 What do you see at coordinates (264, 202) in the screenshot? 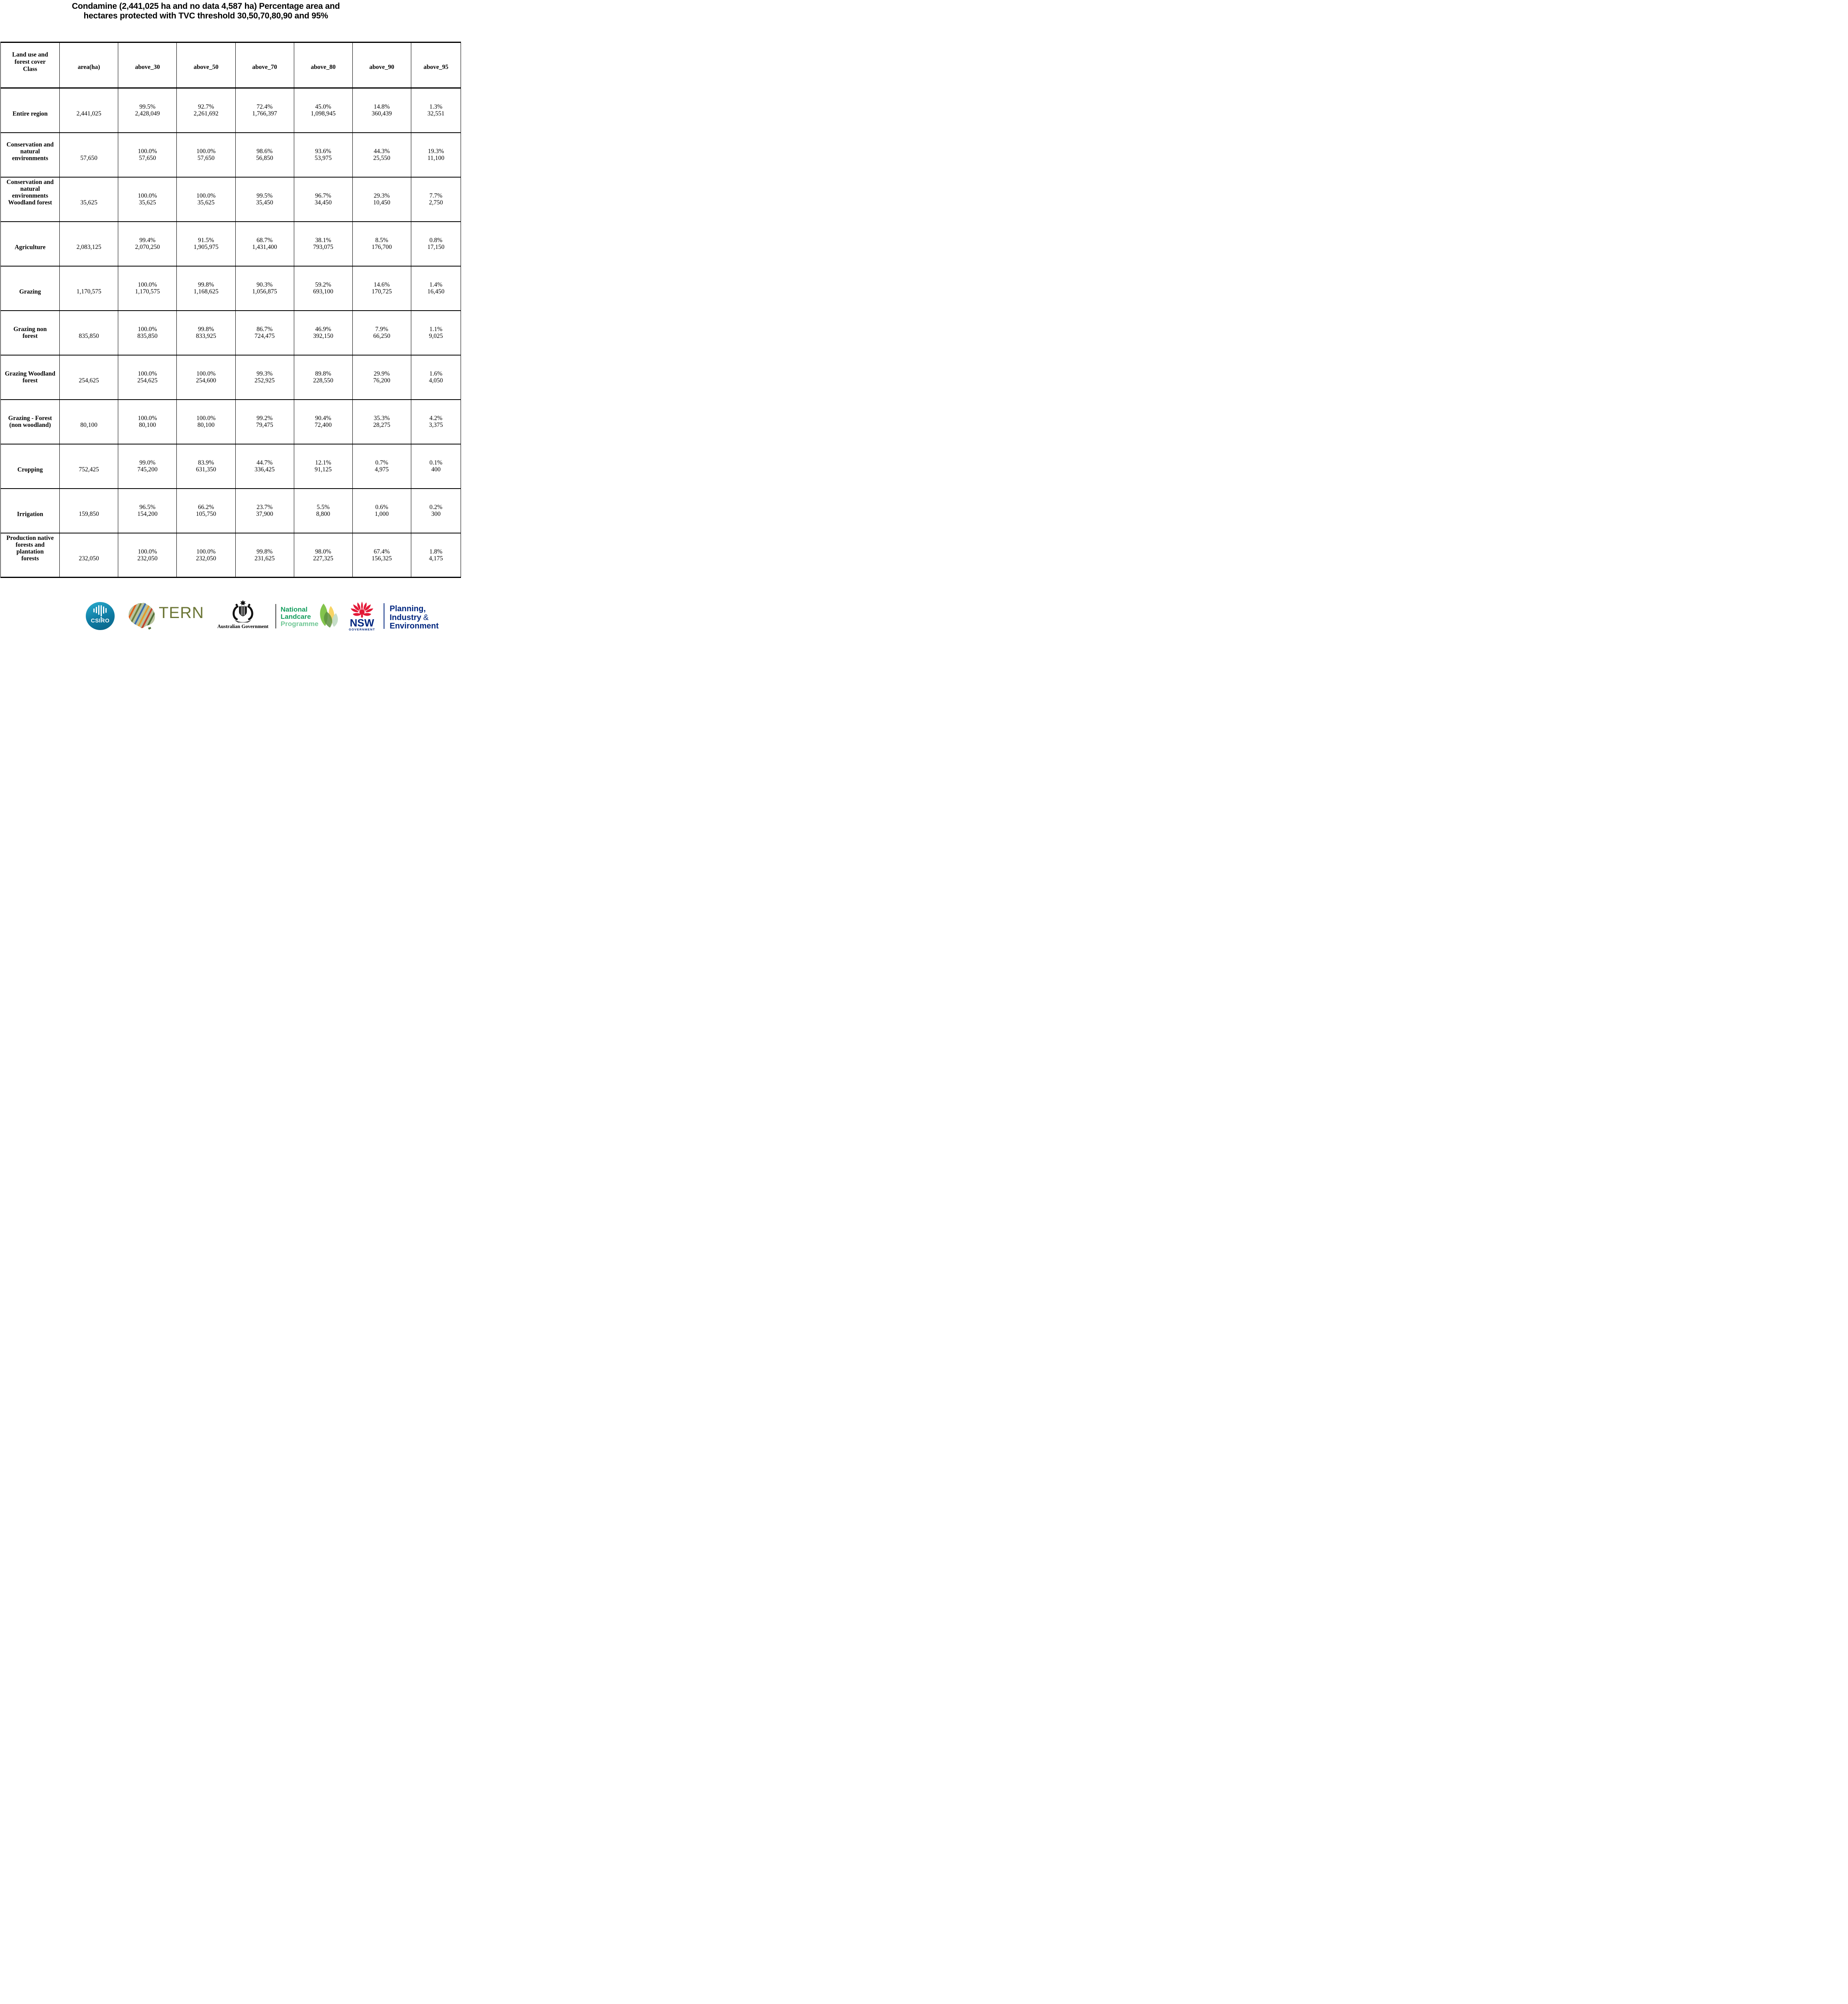
I see `ha-value: 35,450` at bounding box center [264, 202].